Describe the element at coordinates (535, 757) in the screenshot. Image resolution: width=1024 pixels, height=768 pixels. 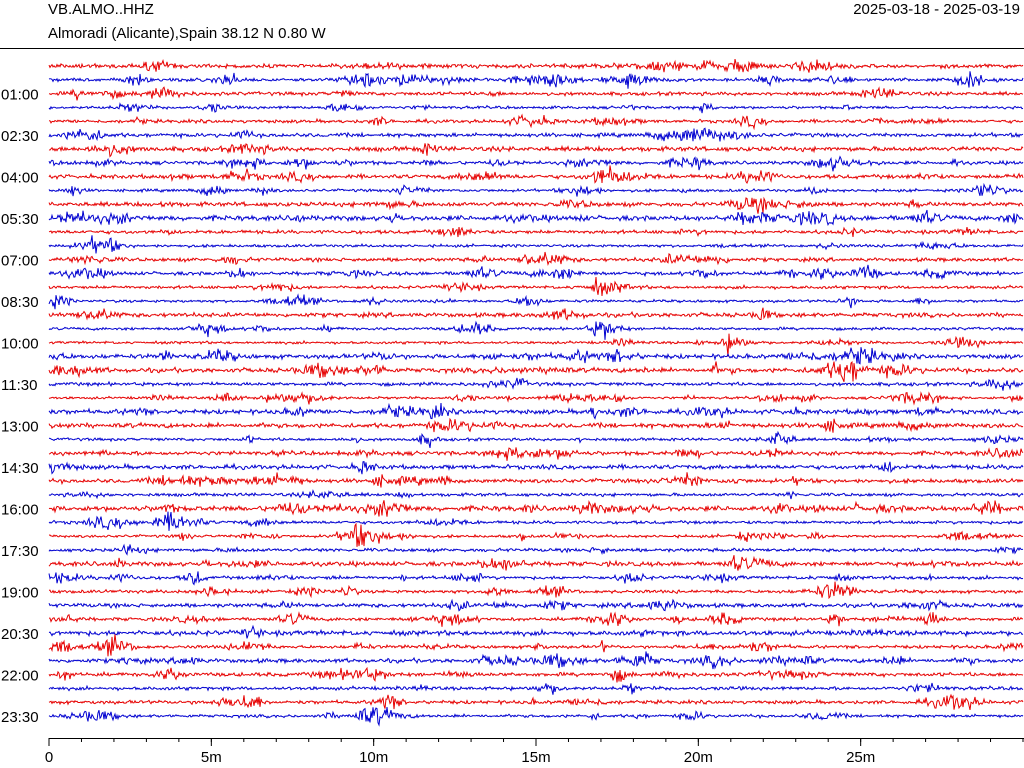
I see `x-tick-label: 15m` at that location.